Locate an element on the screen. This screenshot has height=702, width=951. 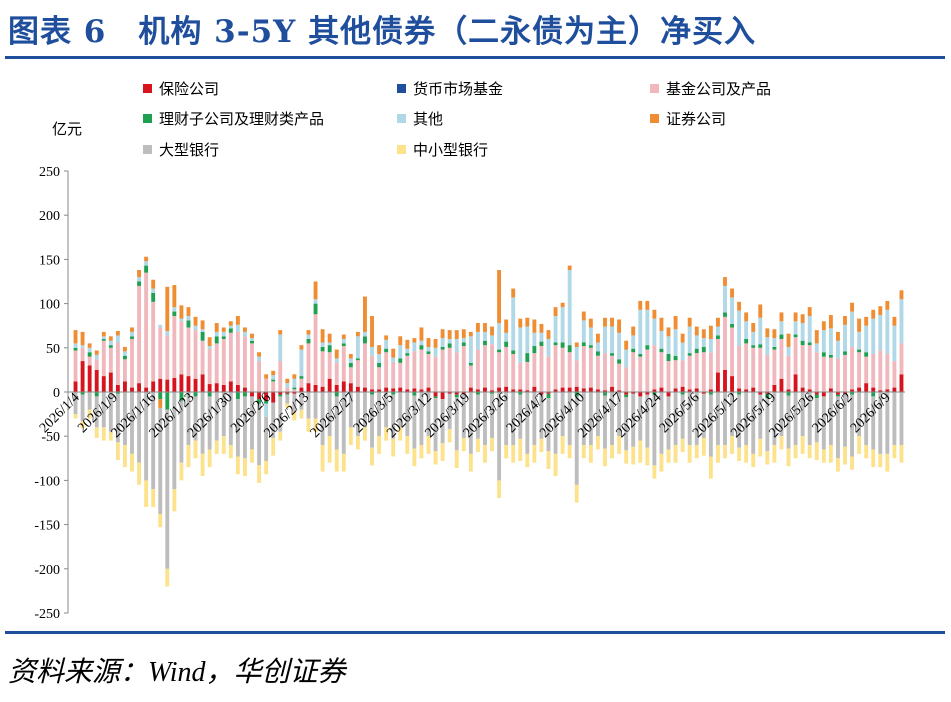
legend-swatch is located at coordinates (401, 118).